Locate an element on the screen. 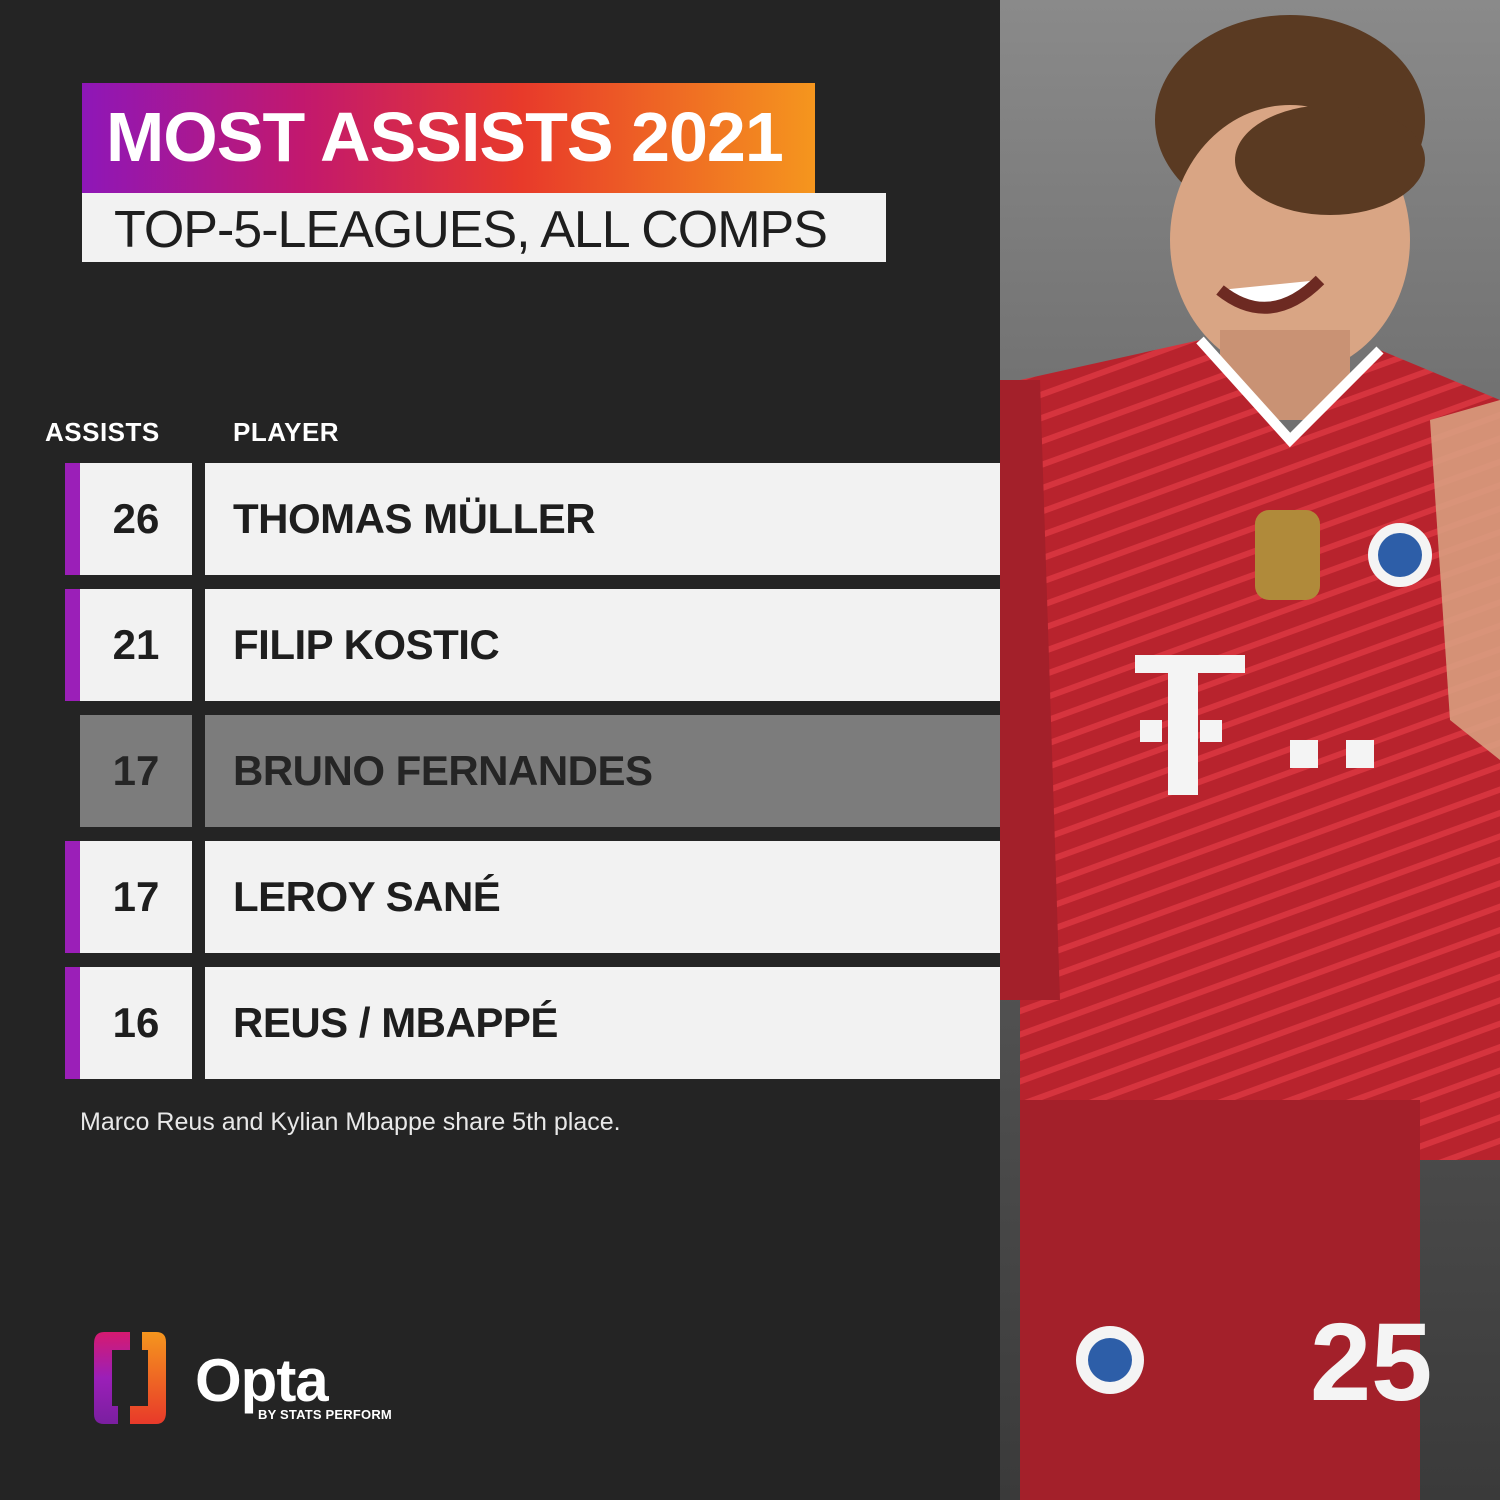 The image size is (1500, 1500). player-name: BRUNO FERNANDES is located at coordinates (602, 771).